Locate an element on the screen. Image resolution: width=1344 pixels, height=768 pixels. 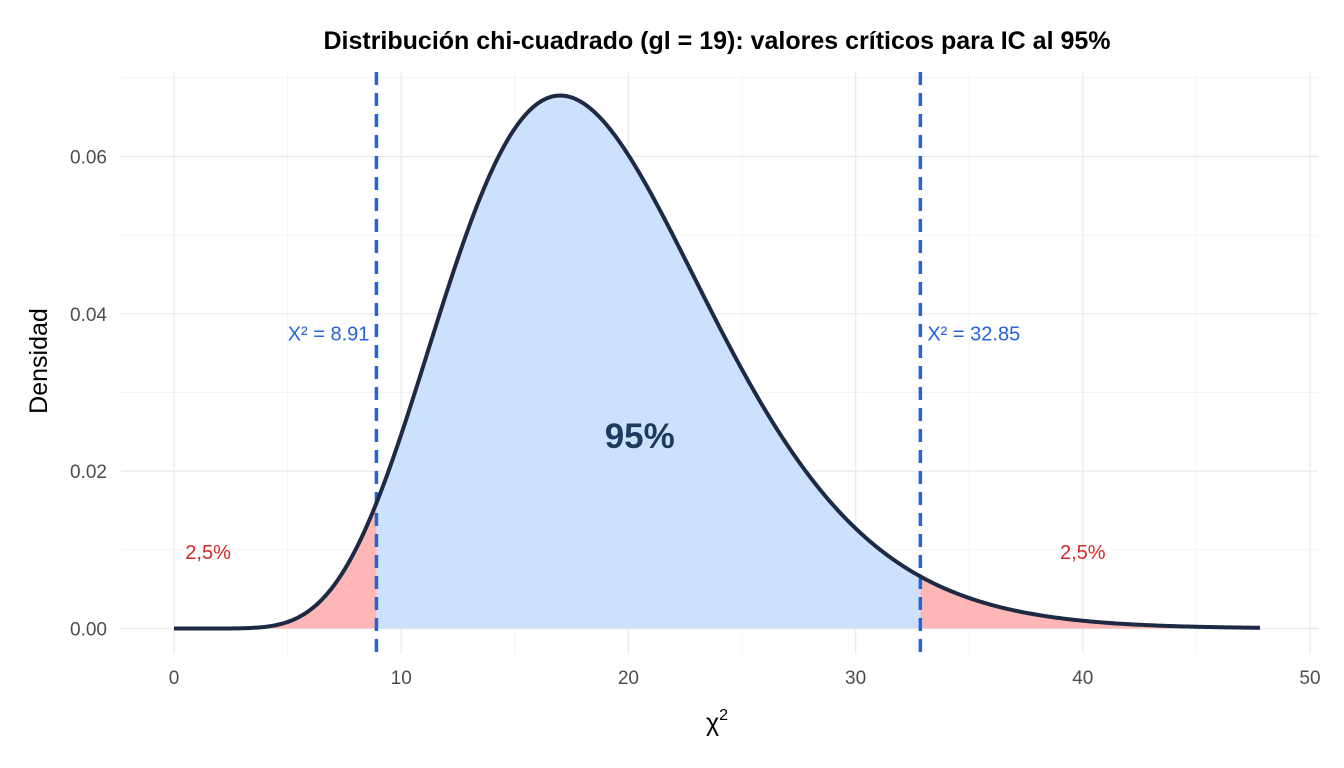
upper-tail-label: 2,5% is located at coordinates (1083, 553).